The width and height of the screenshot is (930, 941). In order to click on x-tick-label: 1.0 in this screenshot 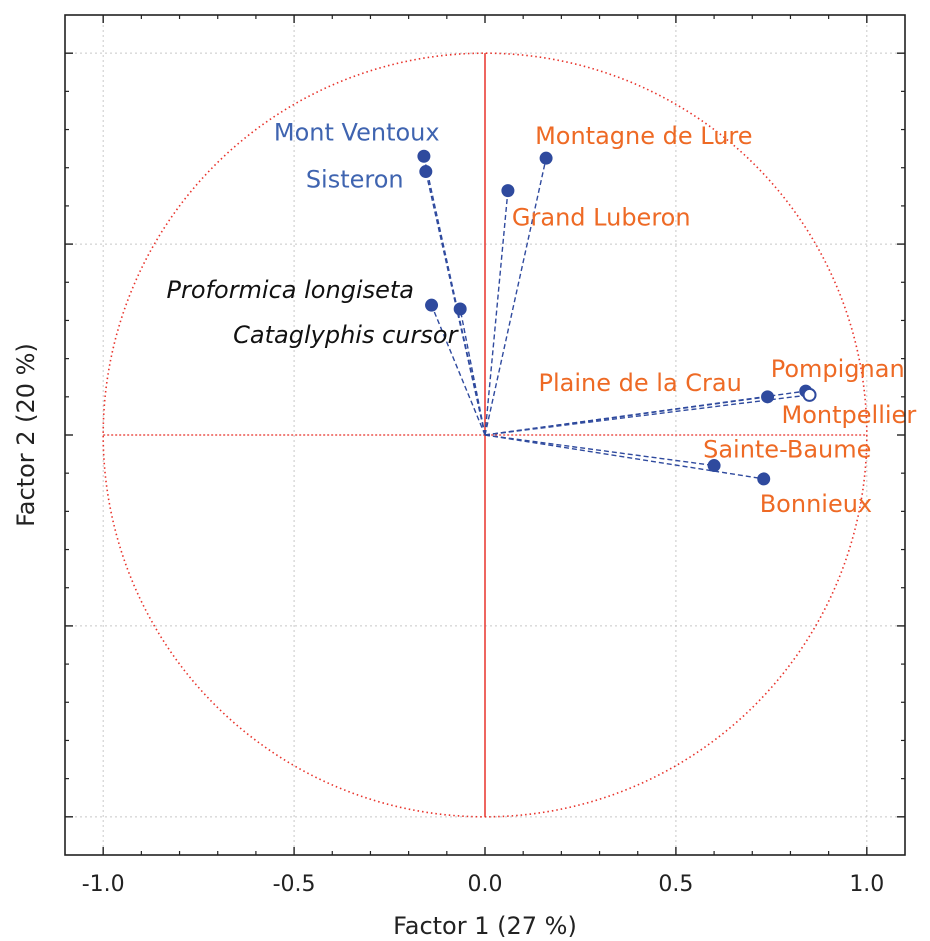, I will do `click(866, 884)`.